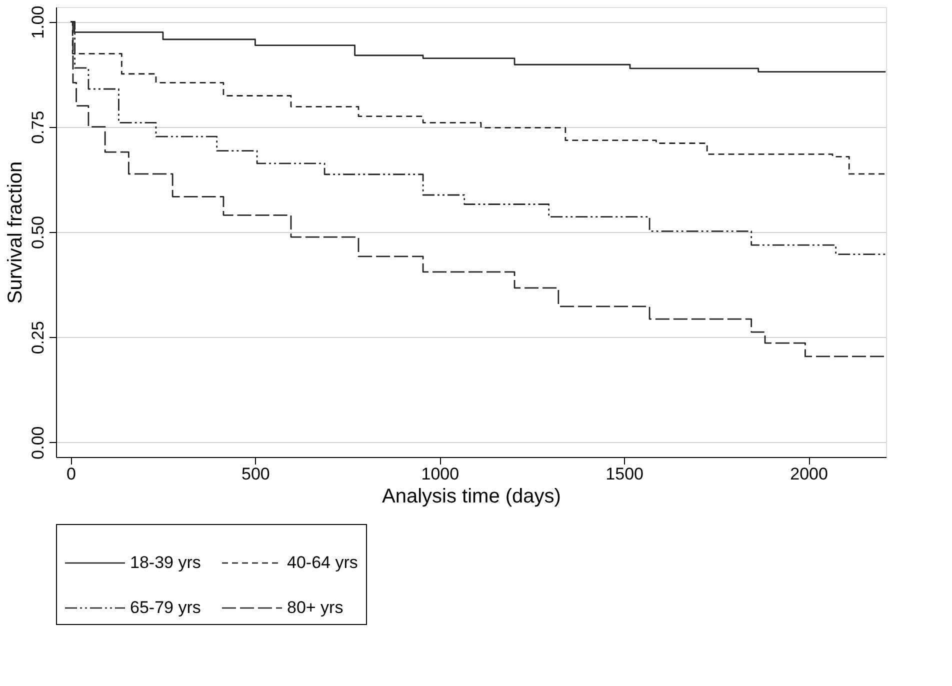 Image resolution: width=952 pixels, height=686 pixels. I want to click on y-axis-title: Survival fraction, so click(15, 232).